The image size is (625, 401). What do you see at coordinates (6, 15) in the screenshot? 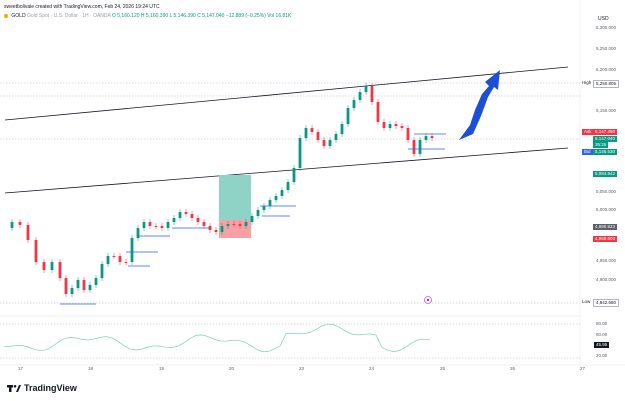
I see `symbol-logo-icon` at bounding box center [6, 15].